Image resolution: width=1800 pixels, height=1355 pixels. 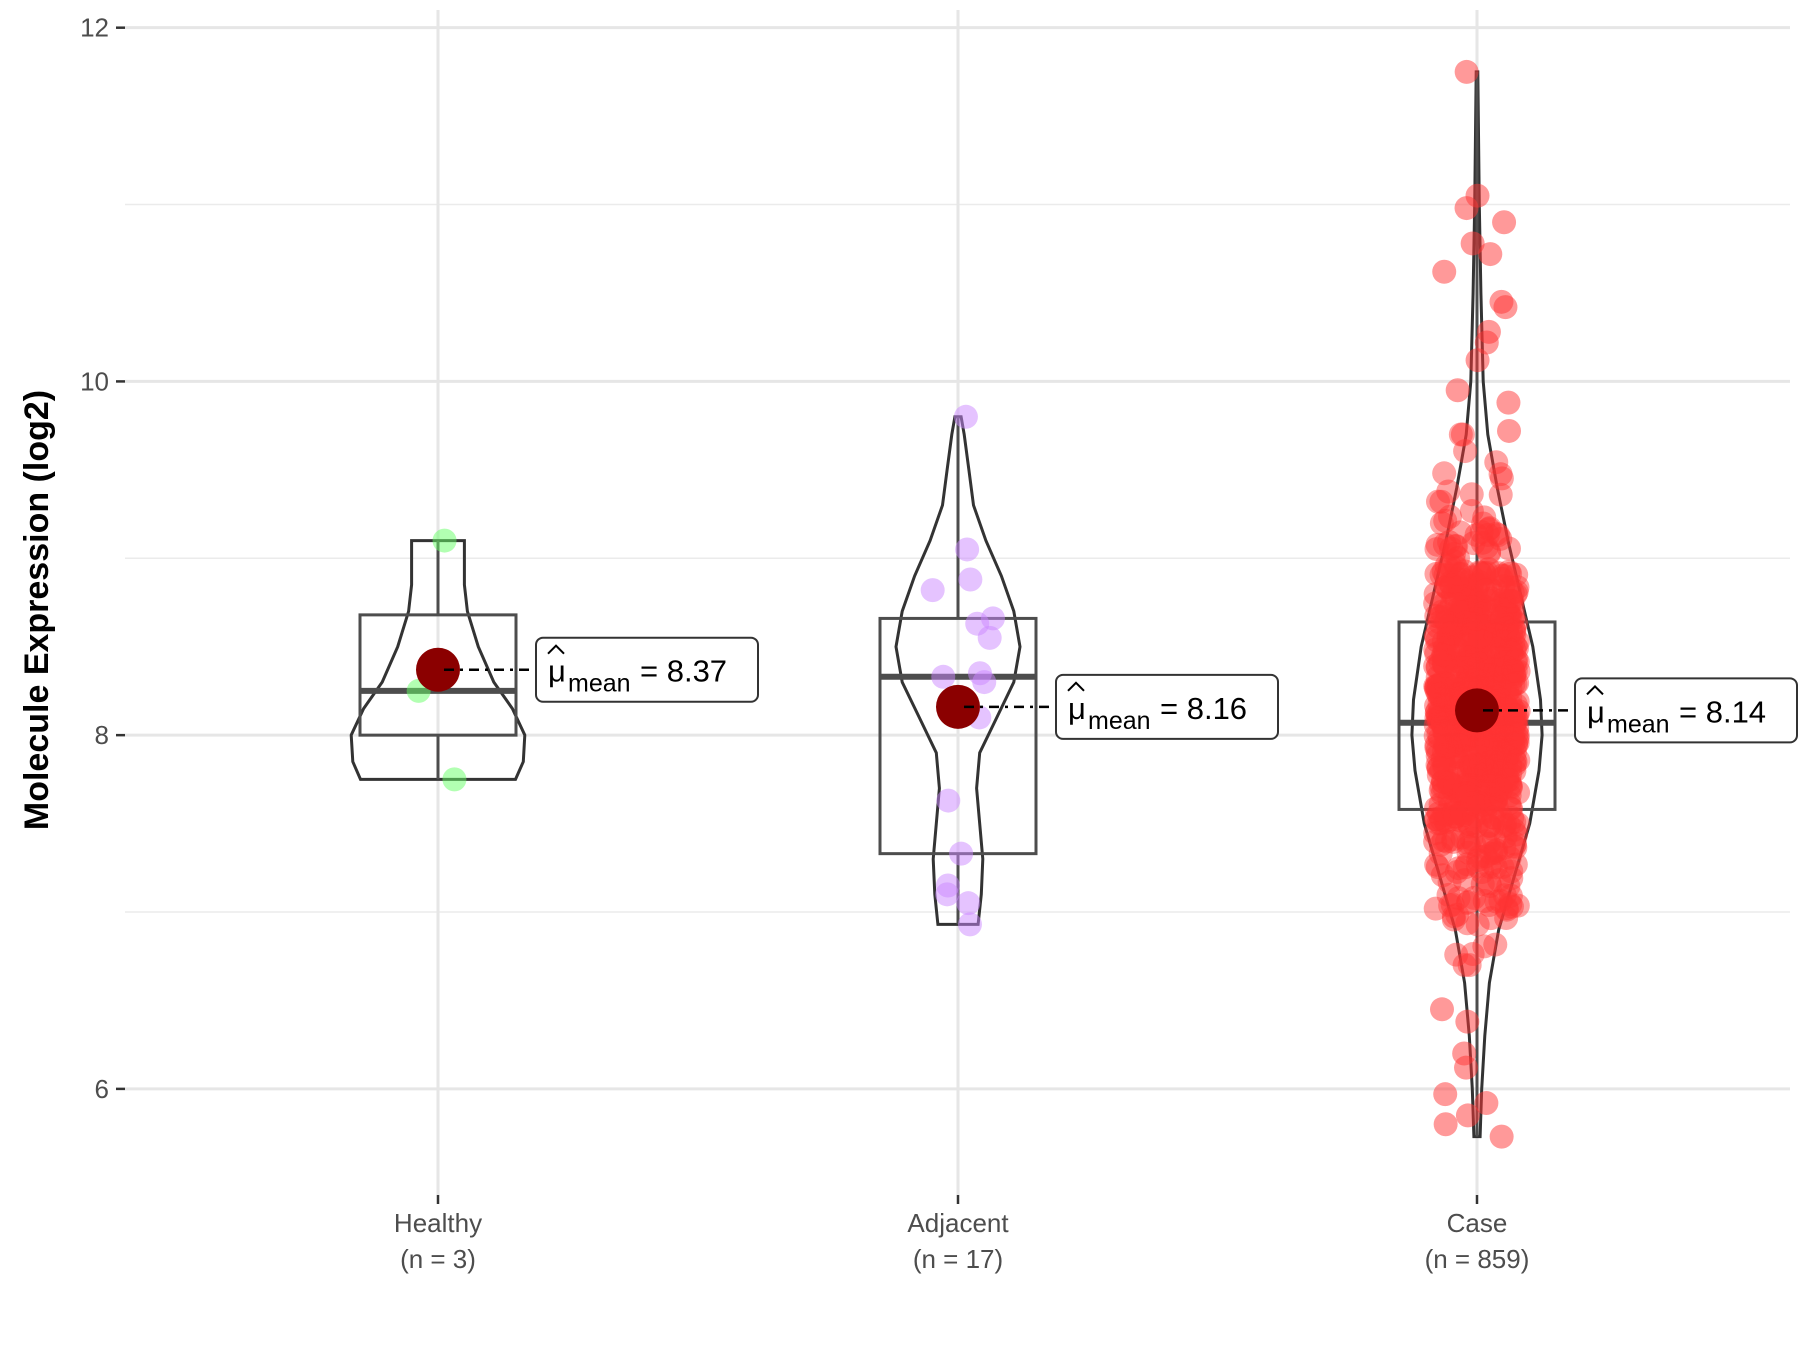 I want to click on mean-value: = 8.37, so click(x=683, y=671).